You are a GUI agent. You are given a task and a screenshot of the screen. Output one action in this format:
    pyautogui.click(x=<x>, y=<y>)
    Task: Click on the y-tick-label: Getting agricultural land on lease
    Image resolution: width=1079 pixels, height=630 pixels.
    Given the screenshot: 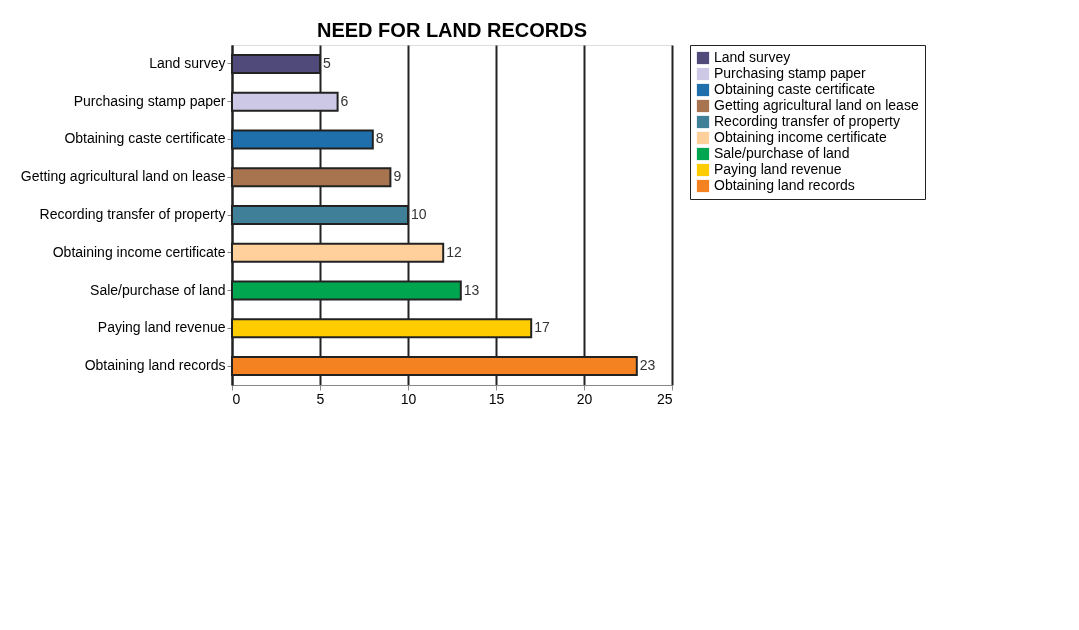 What is the action you would take?
    pyautogui.click(x=123, y=176)
    